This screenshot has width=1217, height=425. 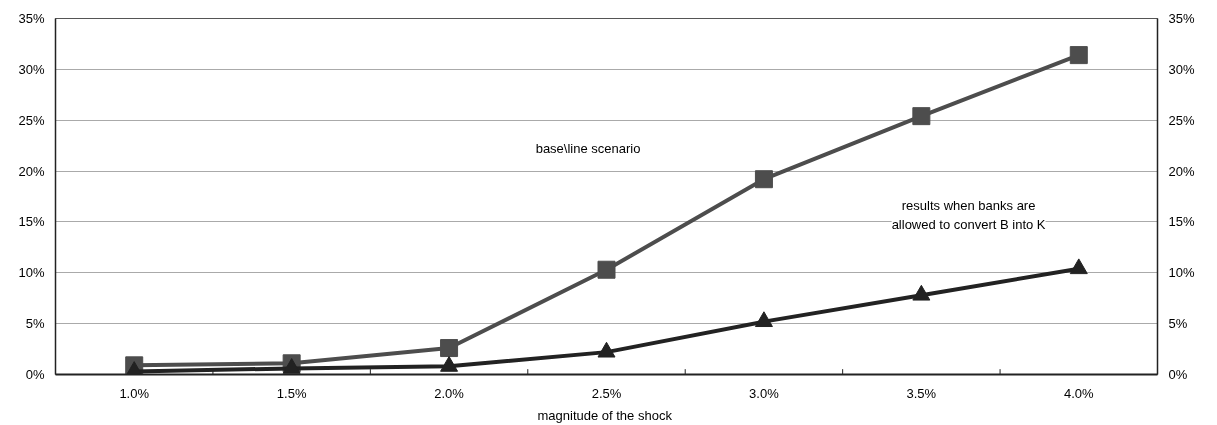 What do you see at coordinates (31, 69) in the screenshot?
I see `y-tick-label: 30%` at bounding box center [31, 69].